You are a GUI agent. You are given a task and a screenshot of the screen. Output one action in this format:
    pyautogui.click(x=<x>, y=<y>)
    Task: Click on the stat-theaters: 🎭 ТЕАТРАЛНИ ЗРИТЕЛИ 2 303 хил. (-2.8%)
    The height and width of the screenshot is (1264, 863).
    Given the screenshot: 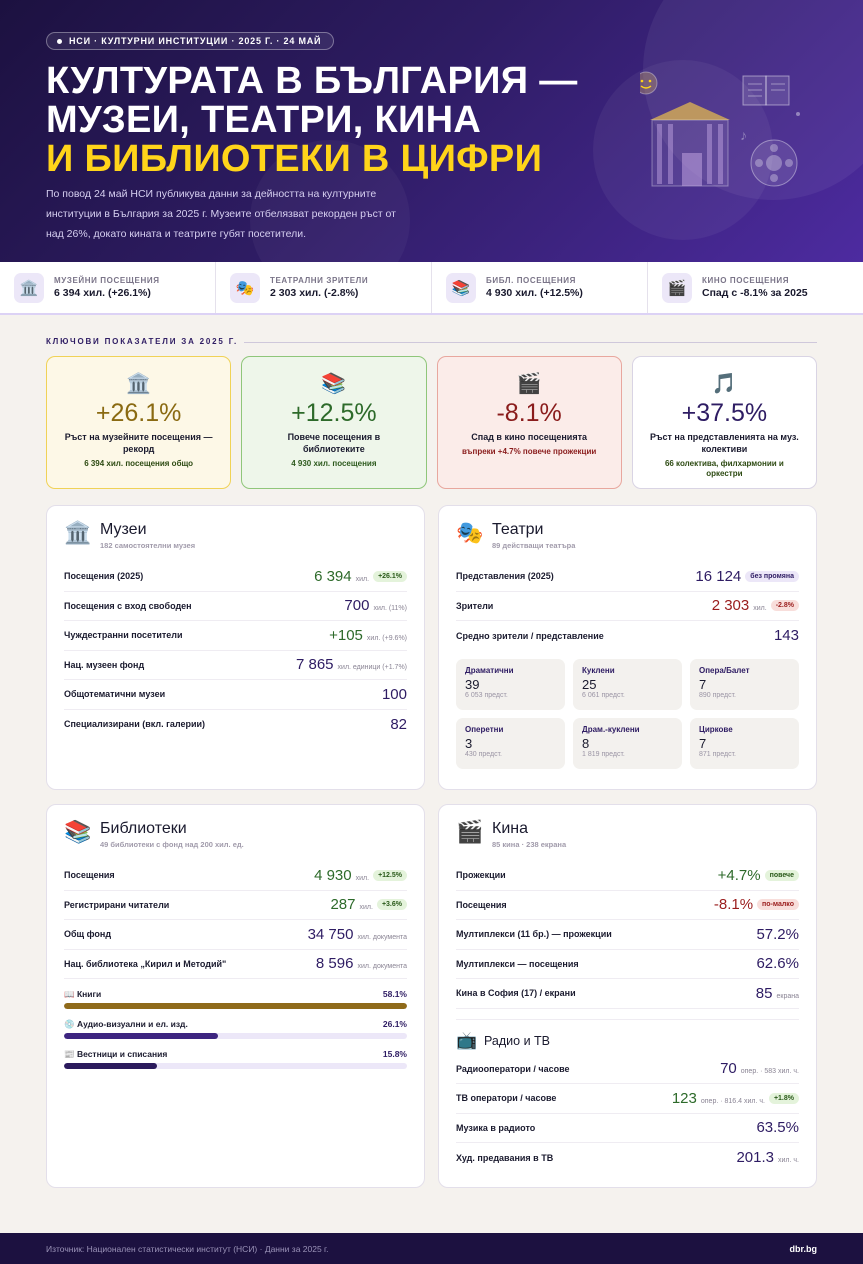 What is the action you would take?
    pyautogui.click(x=324, y=287)
    